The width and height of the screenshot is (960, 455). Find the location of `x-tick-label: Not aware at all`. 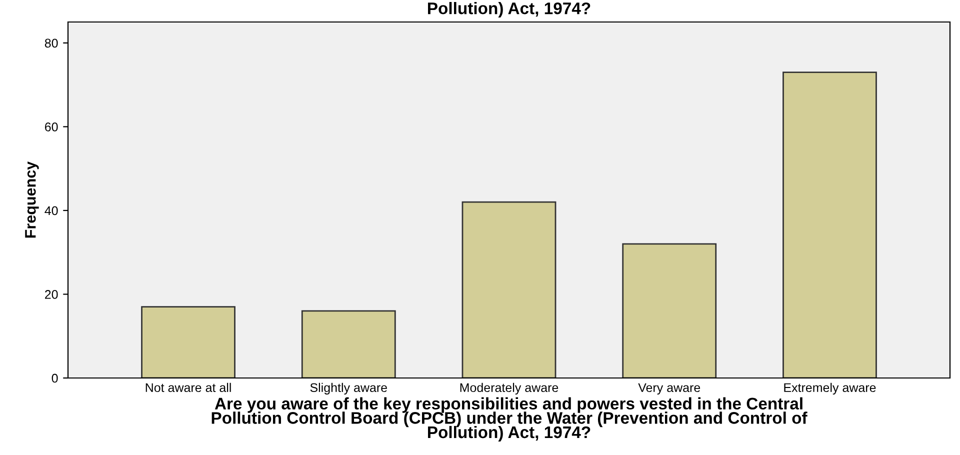

x-tick-label: Not aware at all is located at coordinates (188, 387).